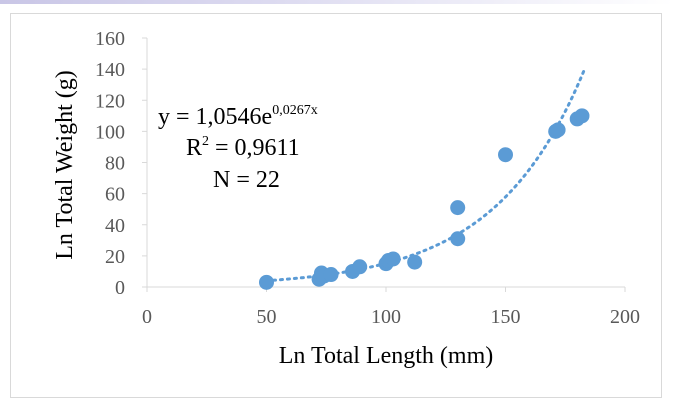  What do you see at coordinates (506, 317) in the screenshot?
I see `x-tick-label: 150` at bounding box center [506, 317].